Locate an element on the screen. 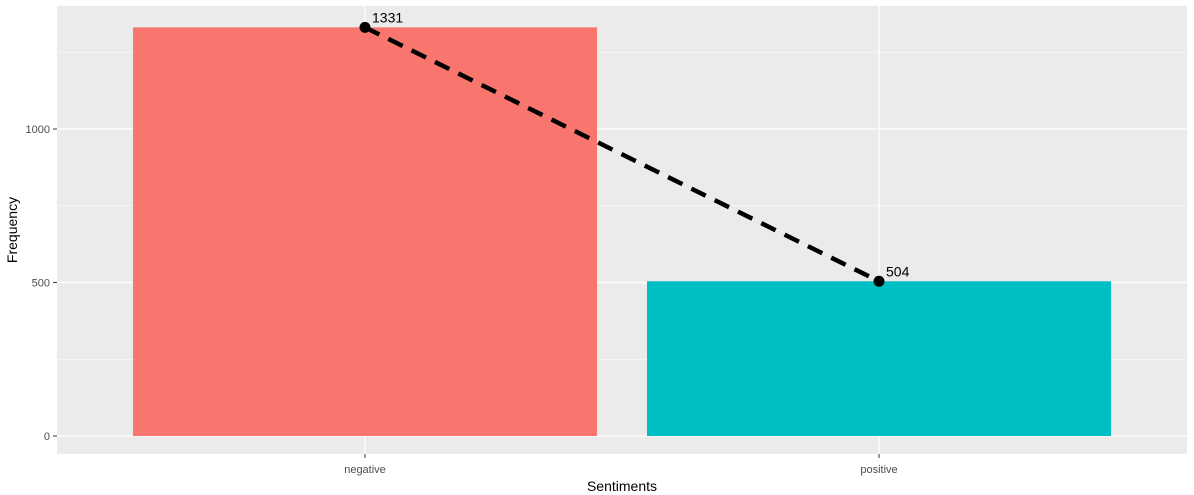 The width and height of the screenshot is (1194, 495). data-label: 504 is located at coordinates (898, 271).